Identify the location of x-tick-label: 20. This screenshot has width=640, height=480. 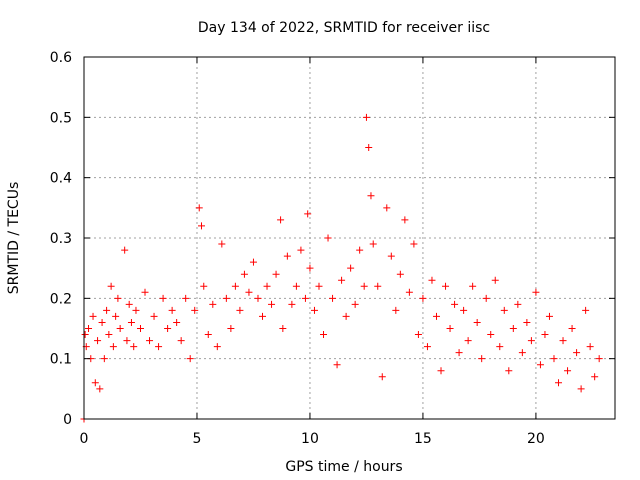
(536, 439).